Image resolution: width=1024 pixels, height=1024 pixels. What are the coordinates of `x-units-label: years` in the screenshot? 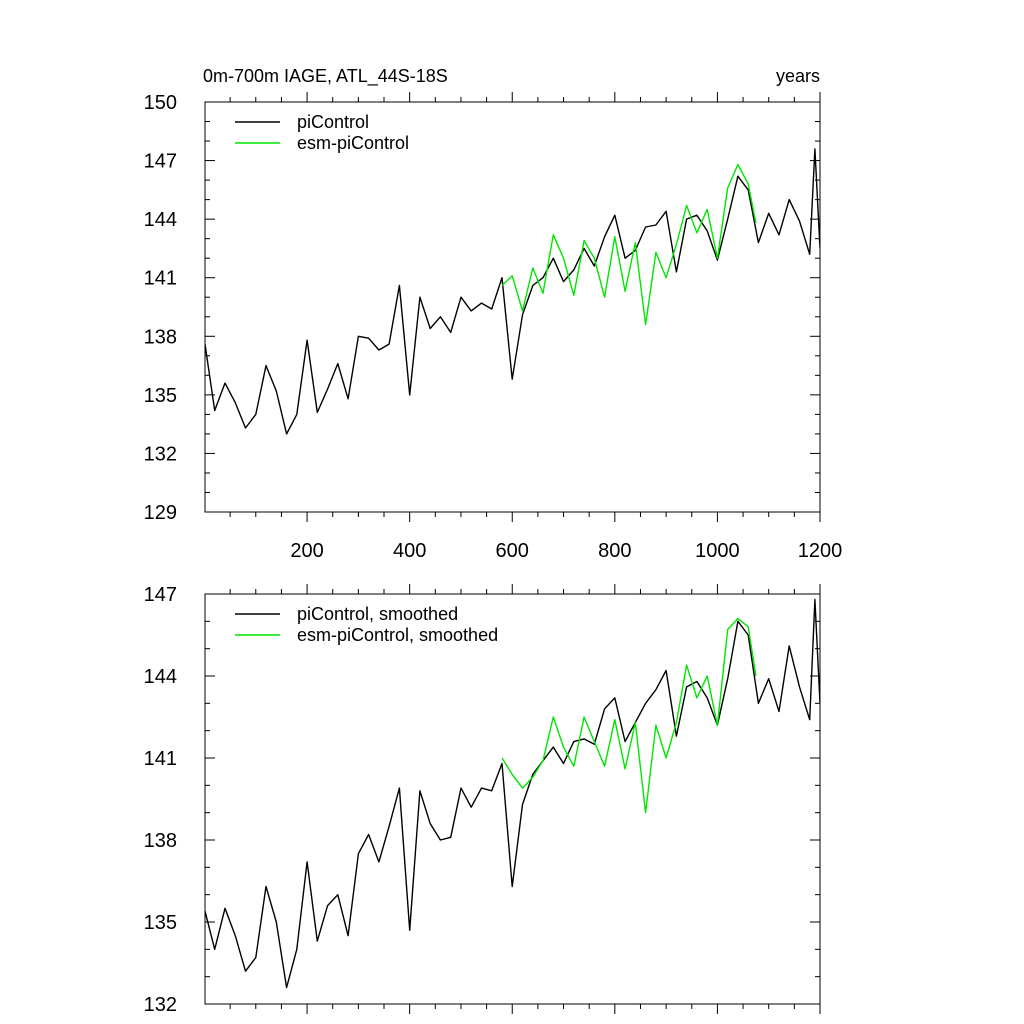 It's located at (798, 76).